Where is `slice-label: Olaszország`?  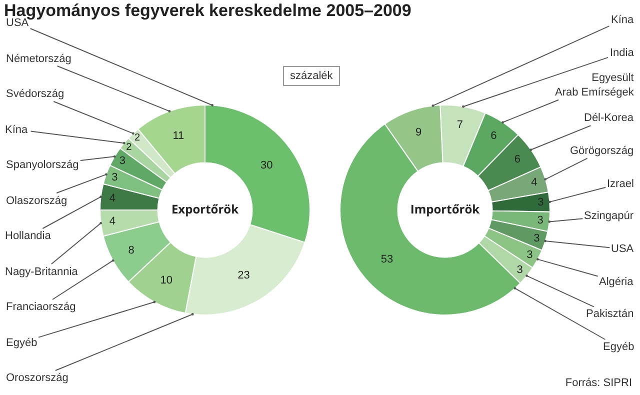
slice-label: Olaszország is located at coordinates (37, 201).